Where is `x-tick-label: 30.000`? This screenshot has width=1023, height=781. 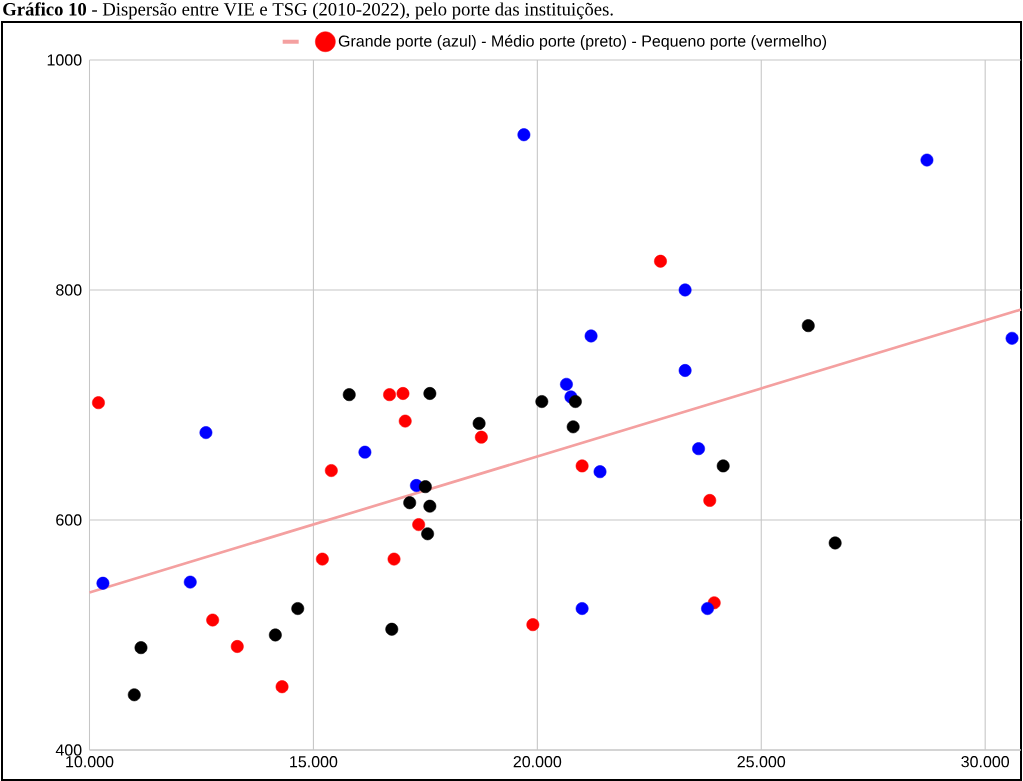 x-tick-label: 30.000 is located at coordinates (985, 762).